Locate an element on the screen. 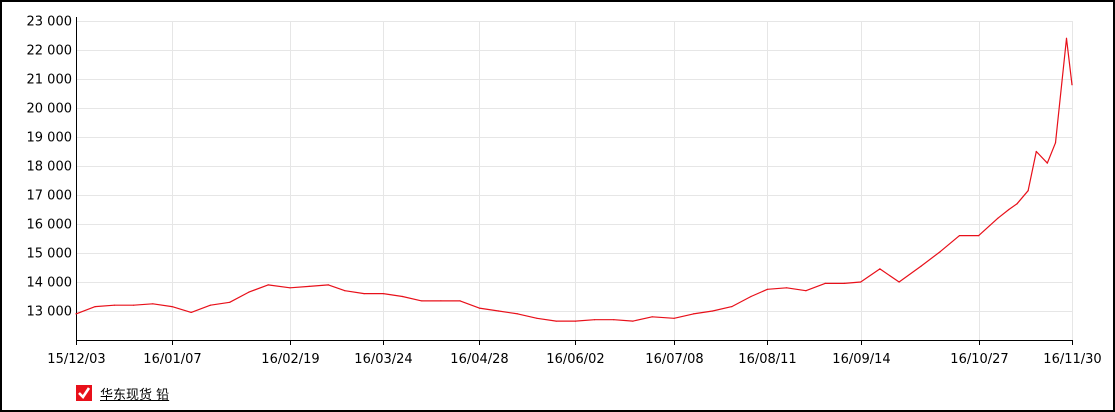  y-tick-label: 22 000 is located at coordinates (50, 51).